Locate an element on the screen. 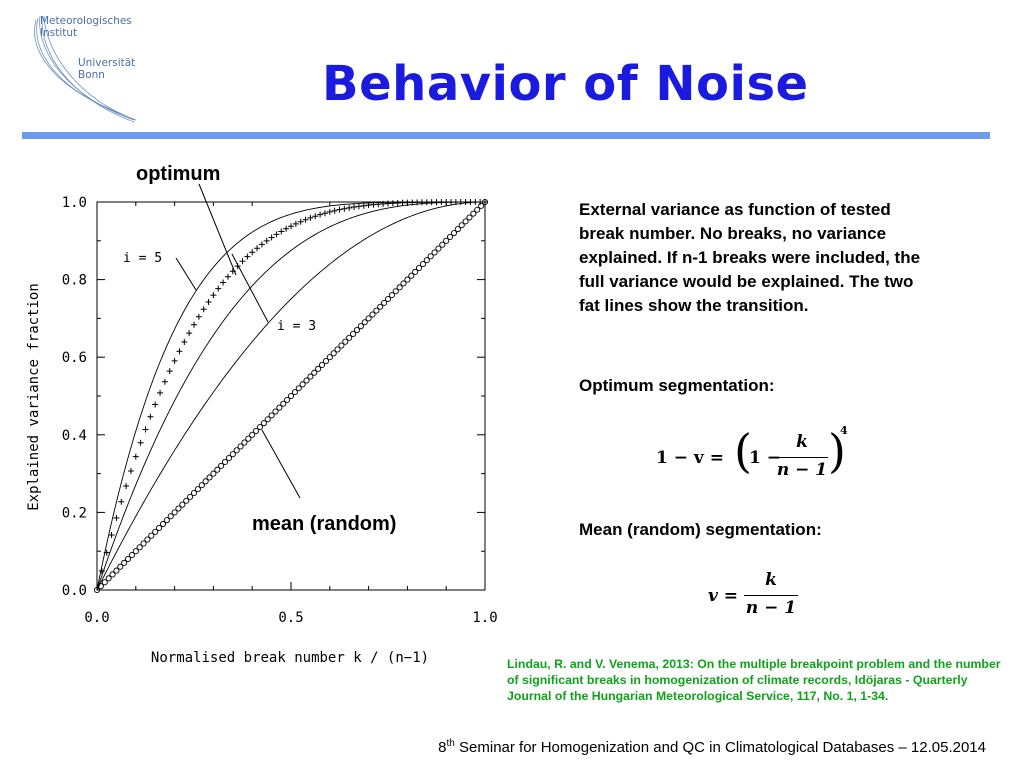 Image resolution: width=1024 pixels, height=768 pixels. mean-denominator: n − 1 is located at coordinates (771, 608).